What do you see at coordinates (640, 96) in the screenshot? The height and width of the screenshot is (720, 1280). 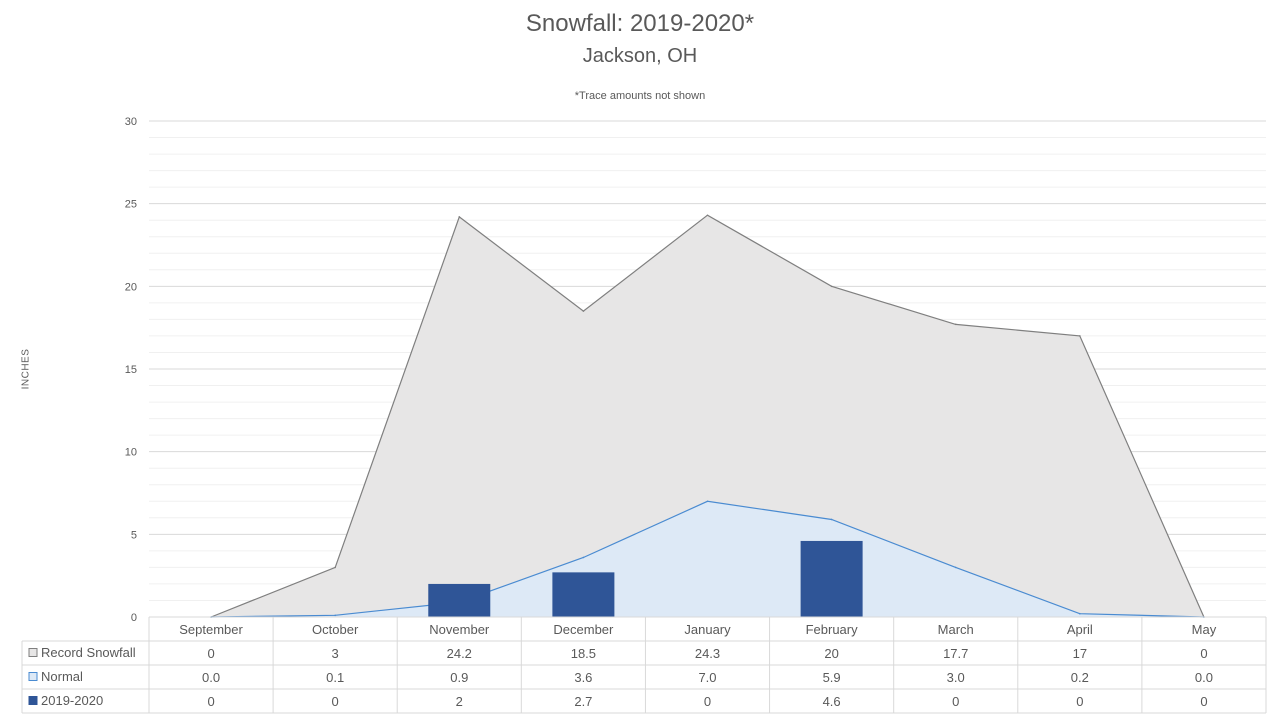 I see `chart-note: *Trace amounts not shown` at bounding box center [640, 96].